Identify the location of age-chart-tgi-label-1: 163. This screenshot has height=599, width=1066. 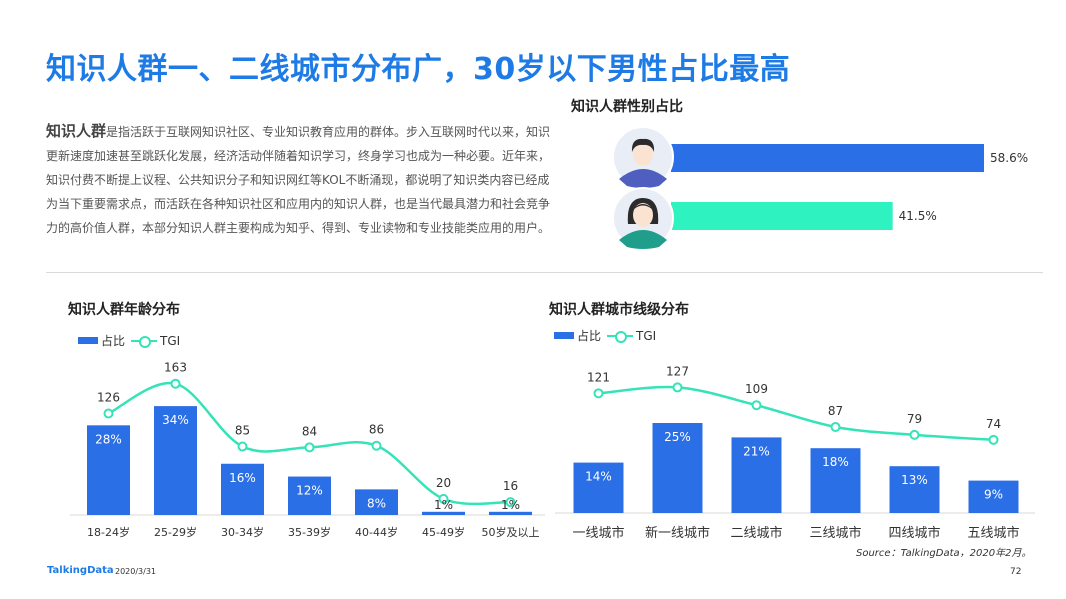
(175, 368).